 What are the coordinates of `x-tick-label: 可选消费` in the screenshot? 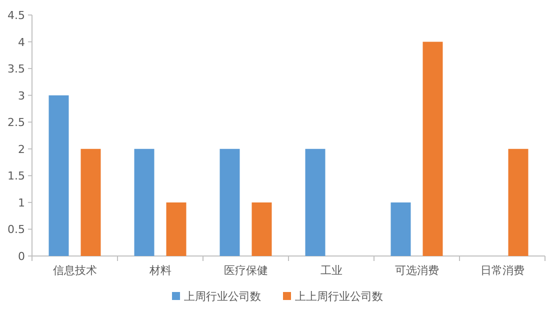 It's located at (416, 270).